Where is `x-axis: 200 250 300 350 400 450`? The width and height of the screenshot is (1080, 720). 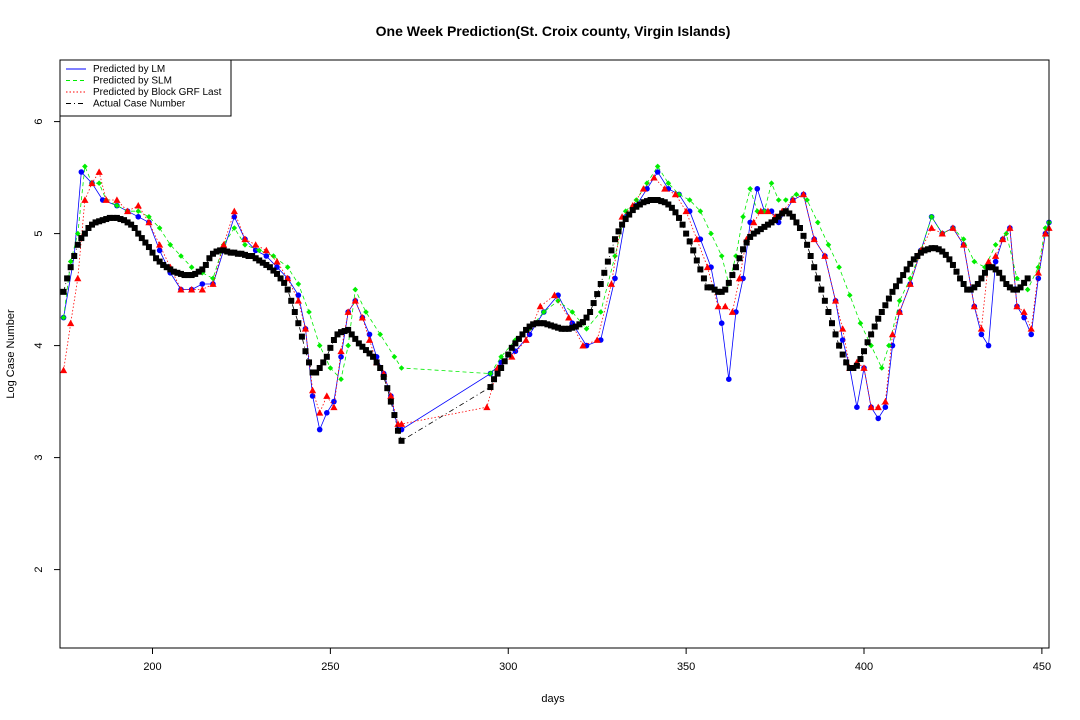 x-axis: 200 250 300 350 400 450 is located at coordinates (597, 660).